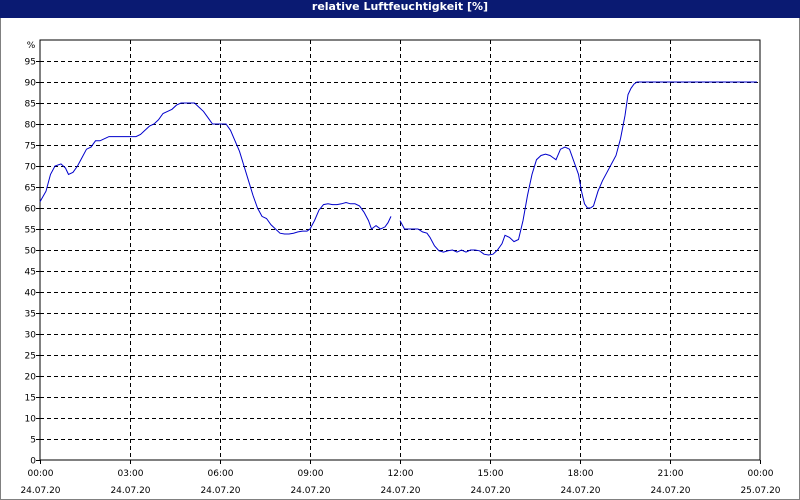  What do you see at coordinates (215, 168) in the screenshot?
I see `series-line` at bounding box center [215, 168].